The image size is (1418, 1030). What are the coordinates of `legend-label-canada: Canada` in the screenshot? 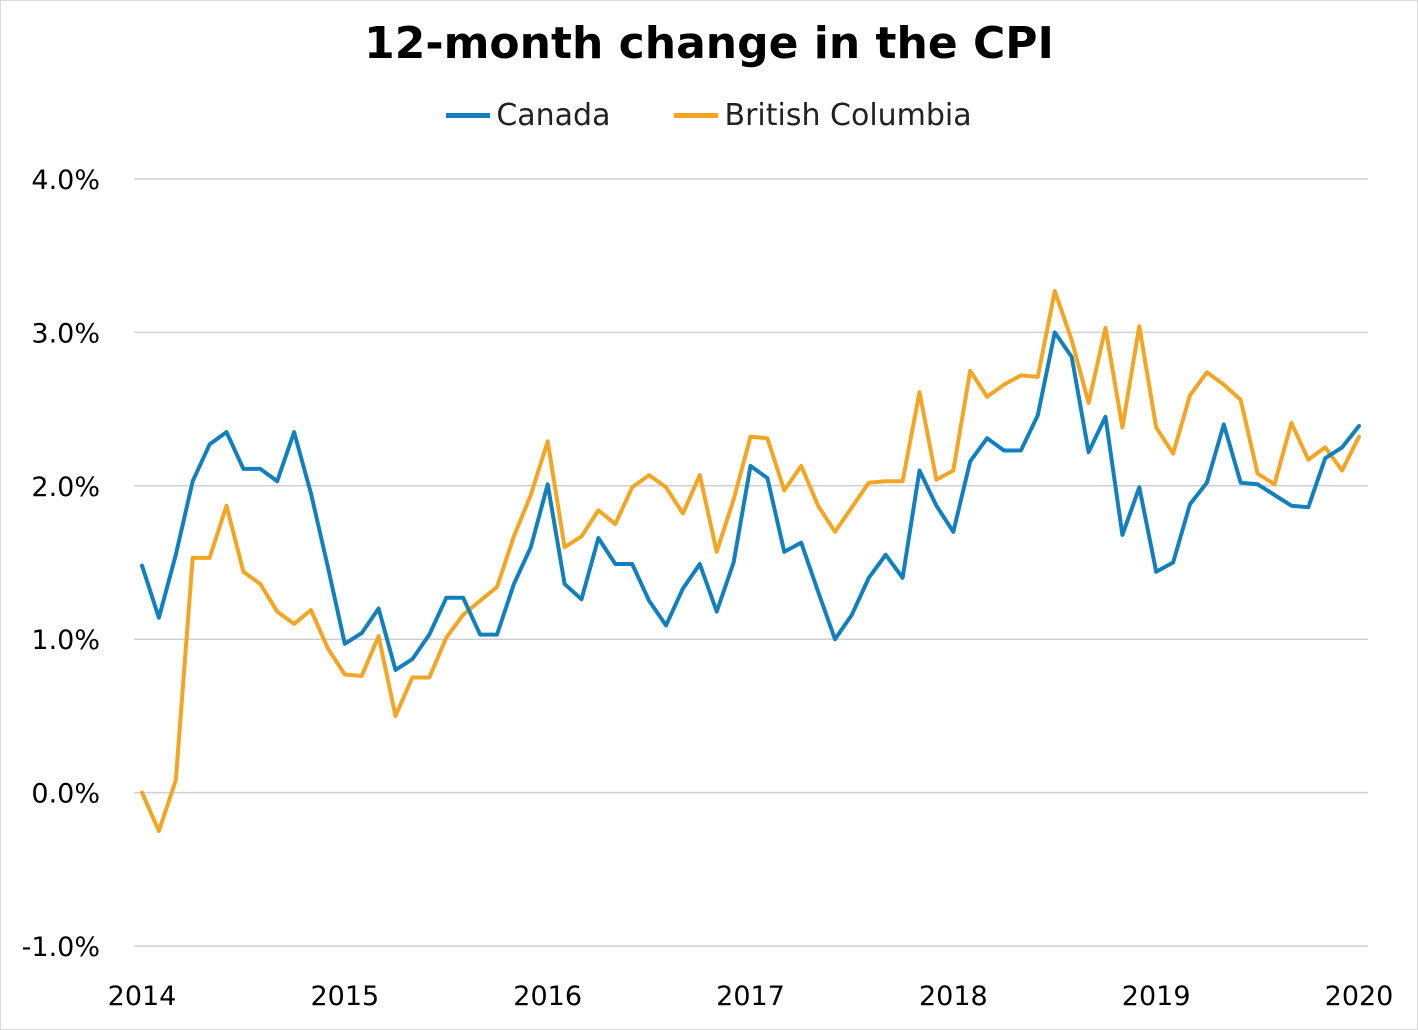 It's located at (553, 115).